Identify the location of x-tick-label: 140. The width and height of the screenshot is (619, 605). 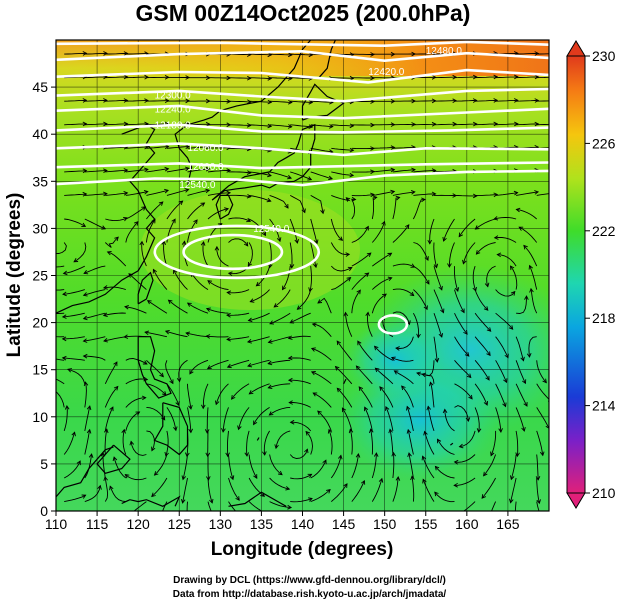
(303, 524).